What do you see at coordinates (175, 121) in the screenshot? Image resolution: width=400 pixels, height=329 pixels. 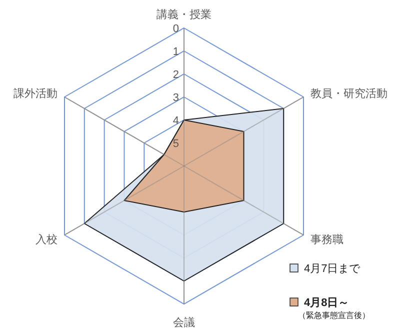 I see `y-tick-label: 4` at bounding box center [175, 121].